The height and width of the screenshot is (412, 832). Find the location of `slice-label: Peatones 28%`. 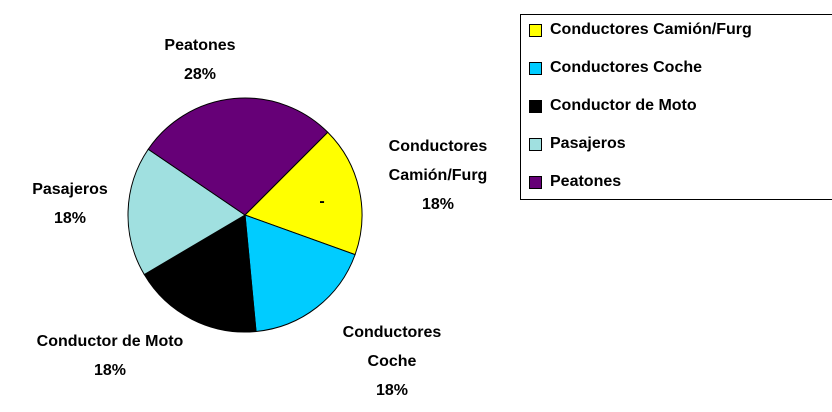

slice-label: Peatones 28% is located at coordinates (200, 60).